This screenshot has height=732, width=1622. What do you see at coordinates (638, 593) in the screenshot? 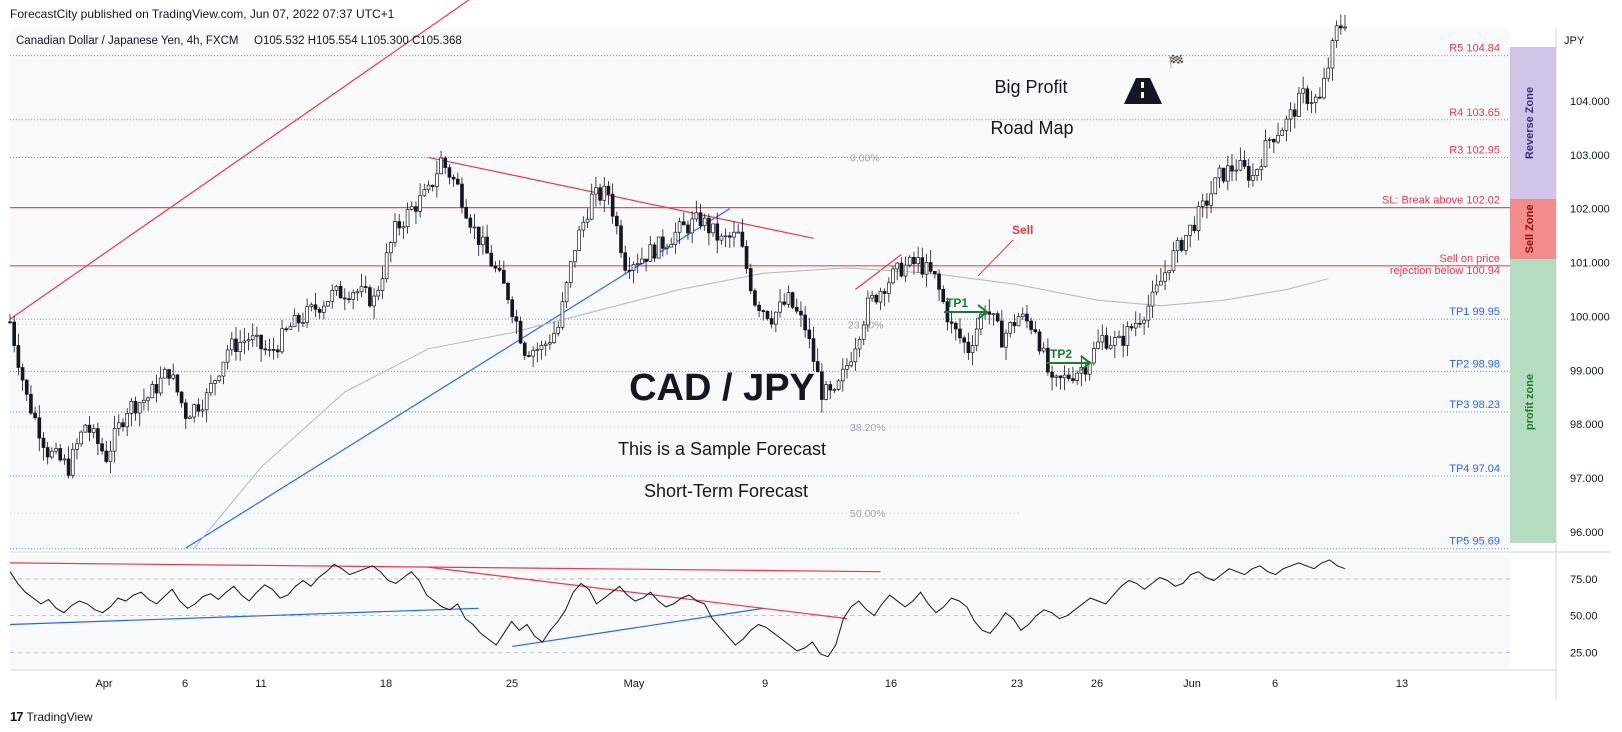
I see `rsi-trend-line` at bounding box center [638, 593].